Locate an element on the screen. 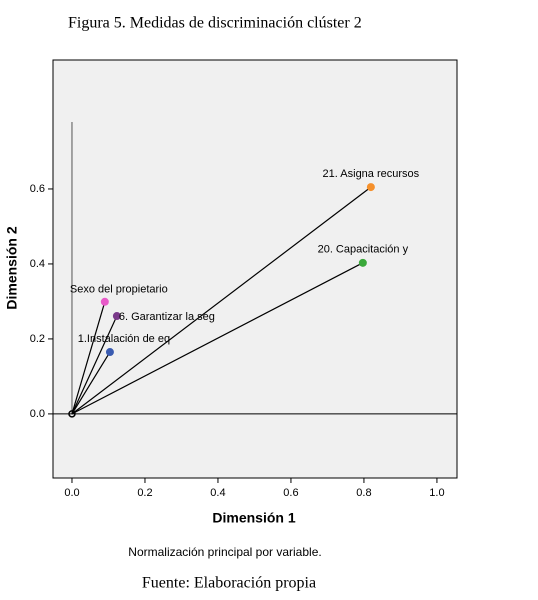 This screenshot has height=600, width=538. x-tick-label: 0.2 is located at coordinates (144, 493).